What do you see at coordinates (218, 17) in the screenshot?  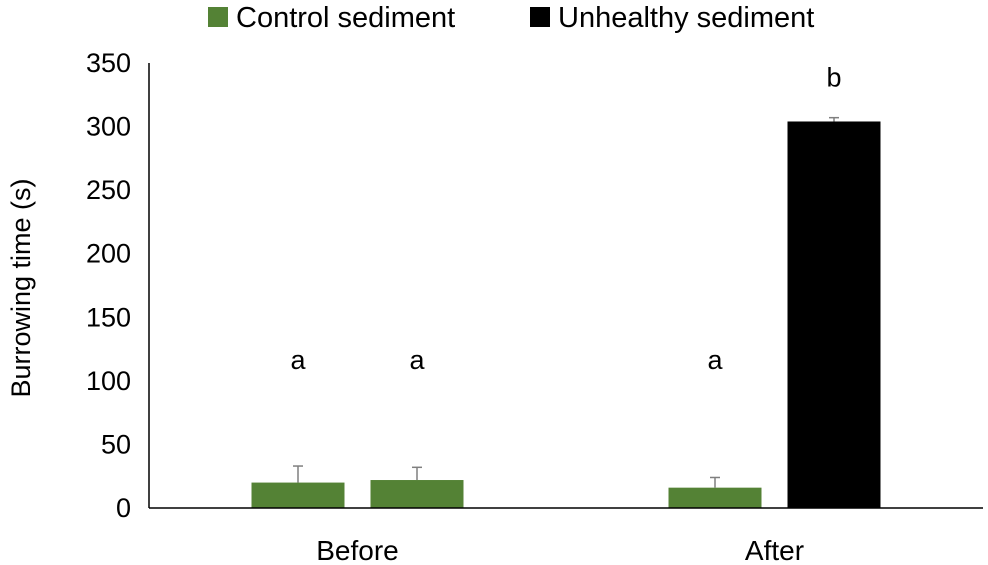 I see `legend-swatch-control` at bounding box center [218, 17].